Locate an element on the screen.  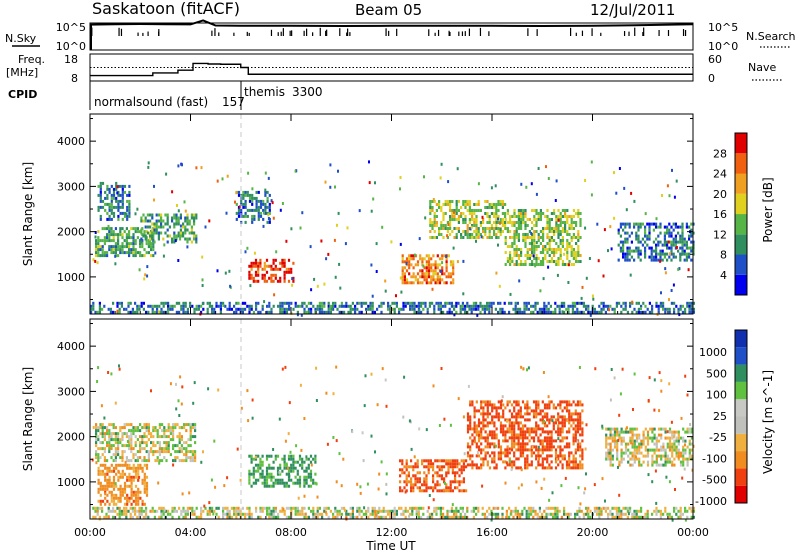
cpid-mode-2-name: themis is located at coordinates (264, 92).